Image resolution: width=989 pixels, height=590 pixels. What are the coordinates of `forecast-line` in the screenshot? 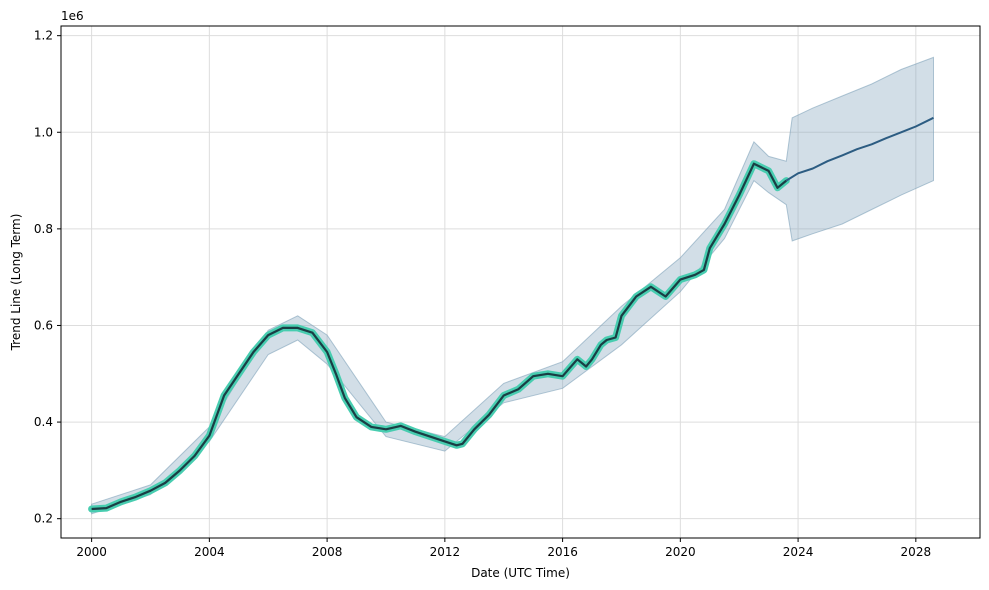 It's located at (859, 149).